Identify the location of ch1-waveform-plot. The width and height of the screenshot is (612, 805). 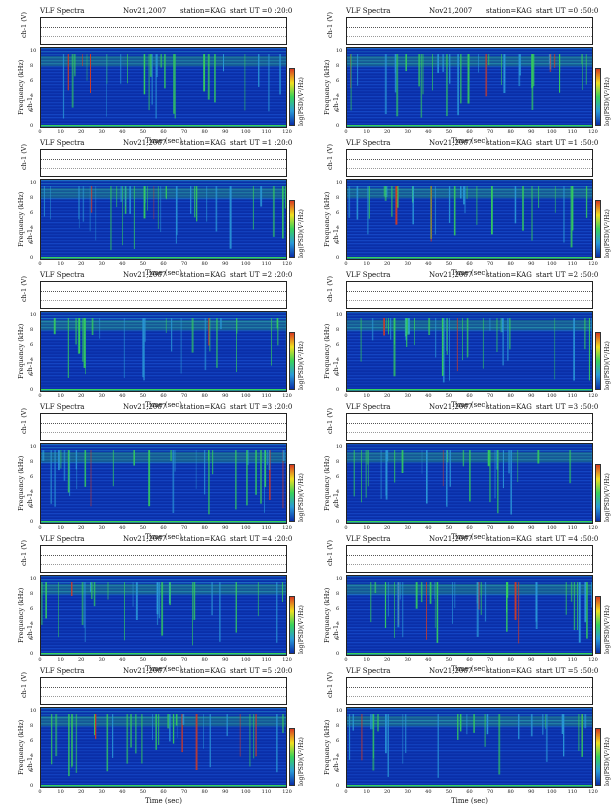
(163, 691).